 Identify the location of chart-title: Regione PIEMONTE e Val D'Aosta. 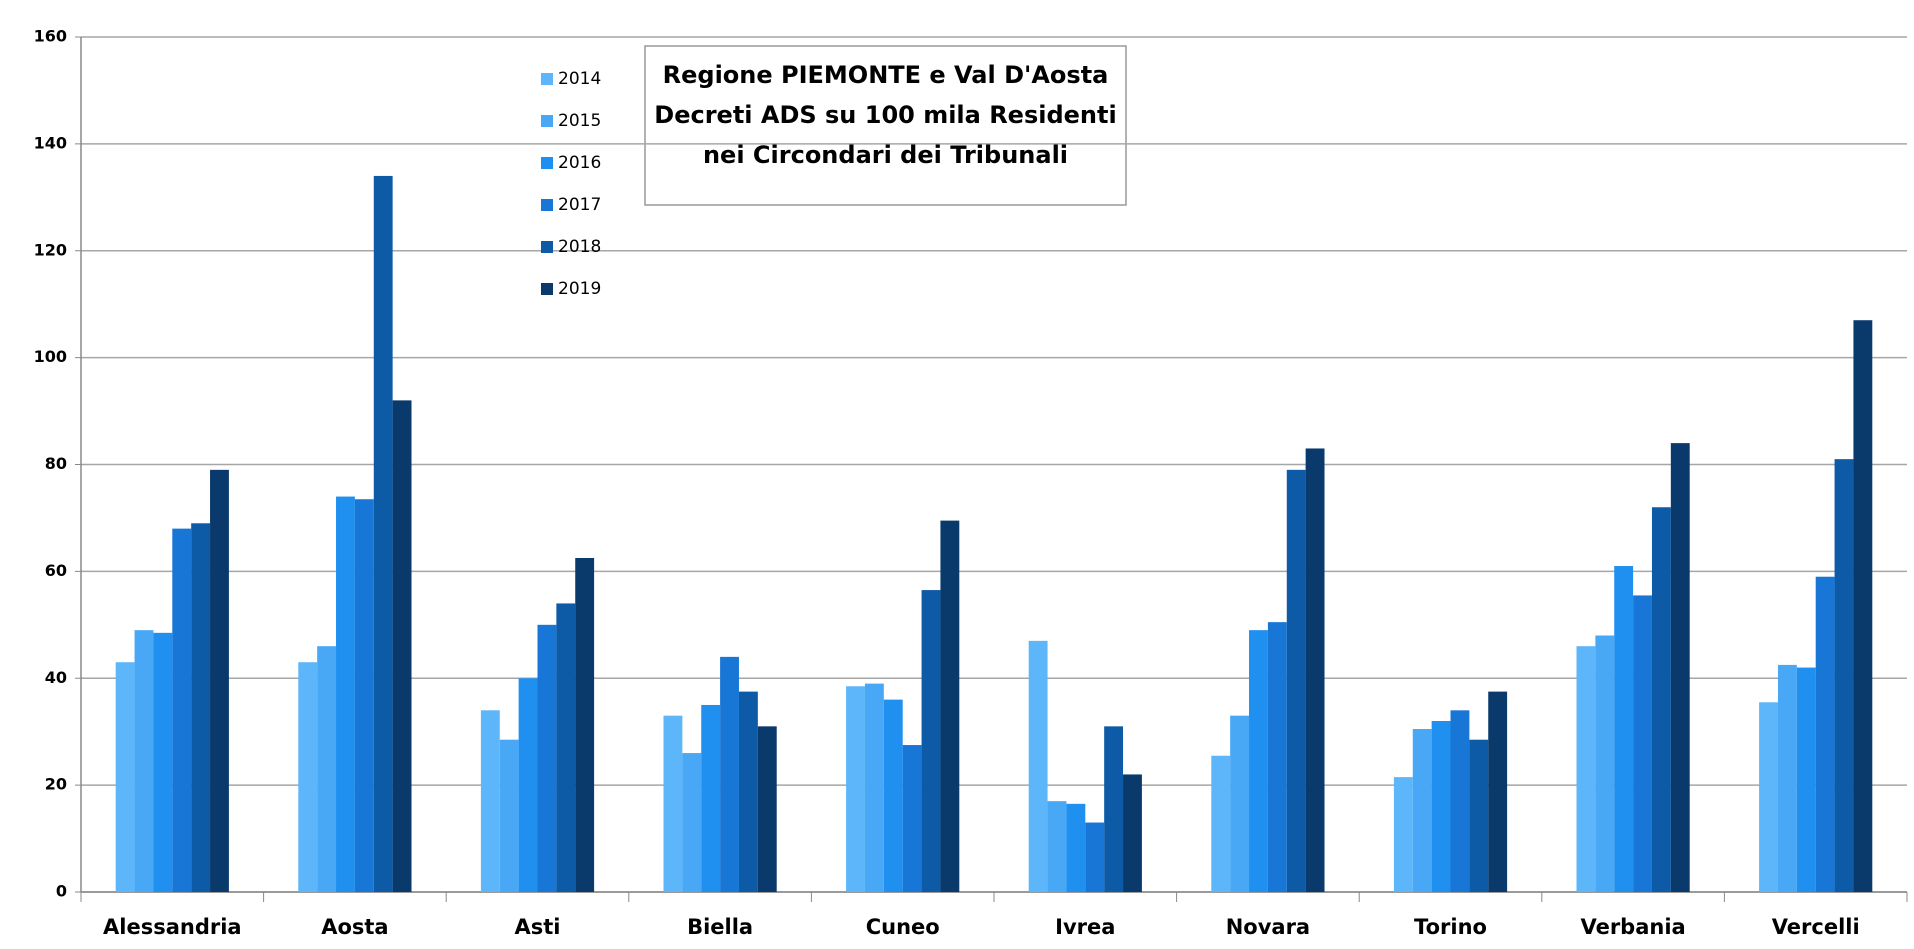
(886, 75).